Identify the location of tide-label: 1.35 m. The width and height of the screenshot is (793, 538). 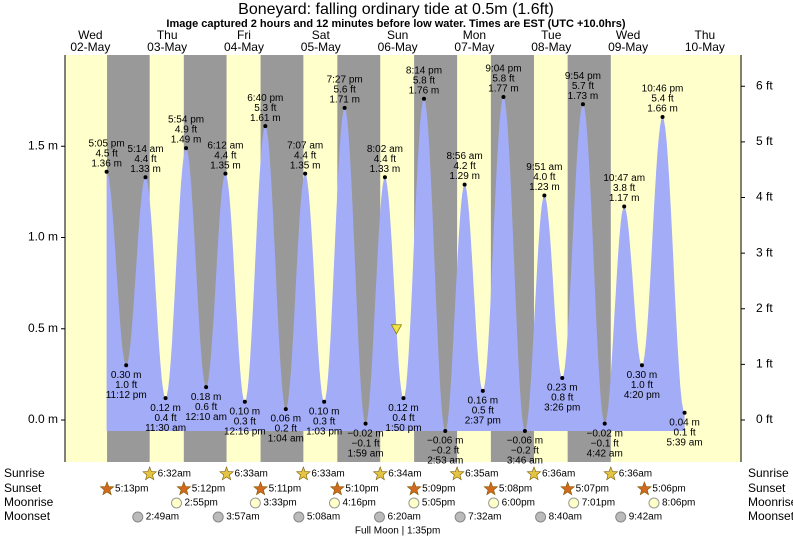
(305, 165).